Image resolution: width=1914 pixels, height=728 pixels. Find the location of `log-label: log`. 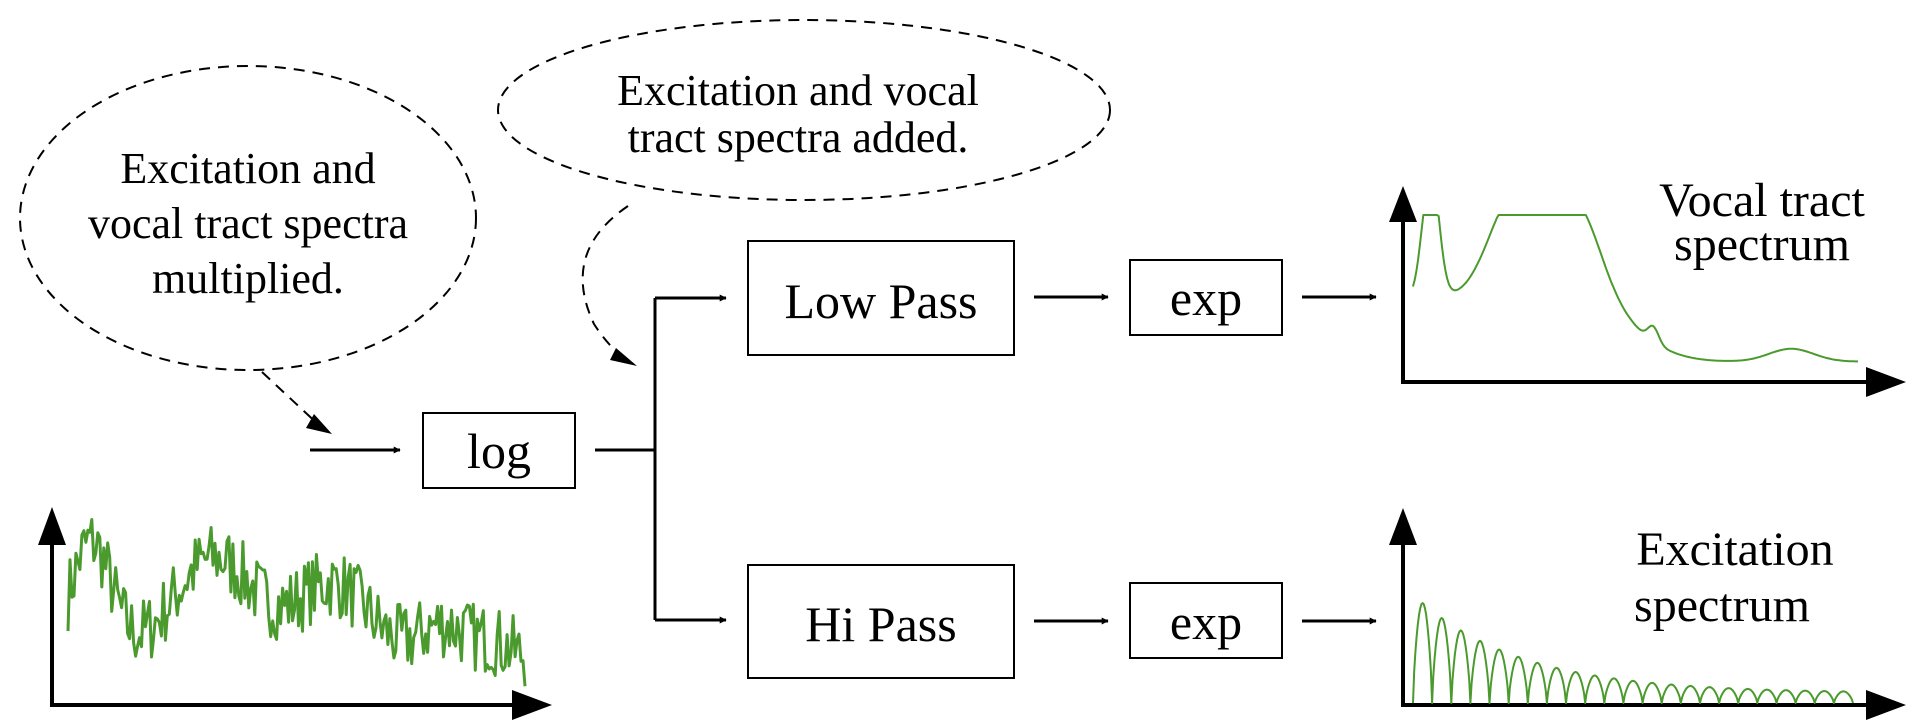

log-label: log is located at coordinates (499, 451).